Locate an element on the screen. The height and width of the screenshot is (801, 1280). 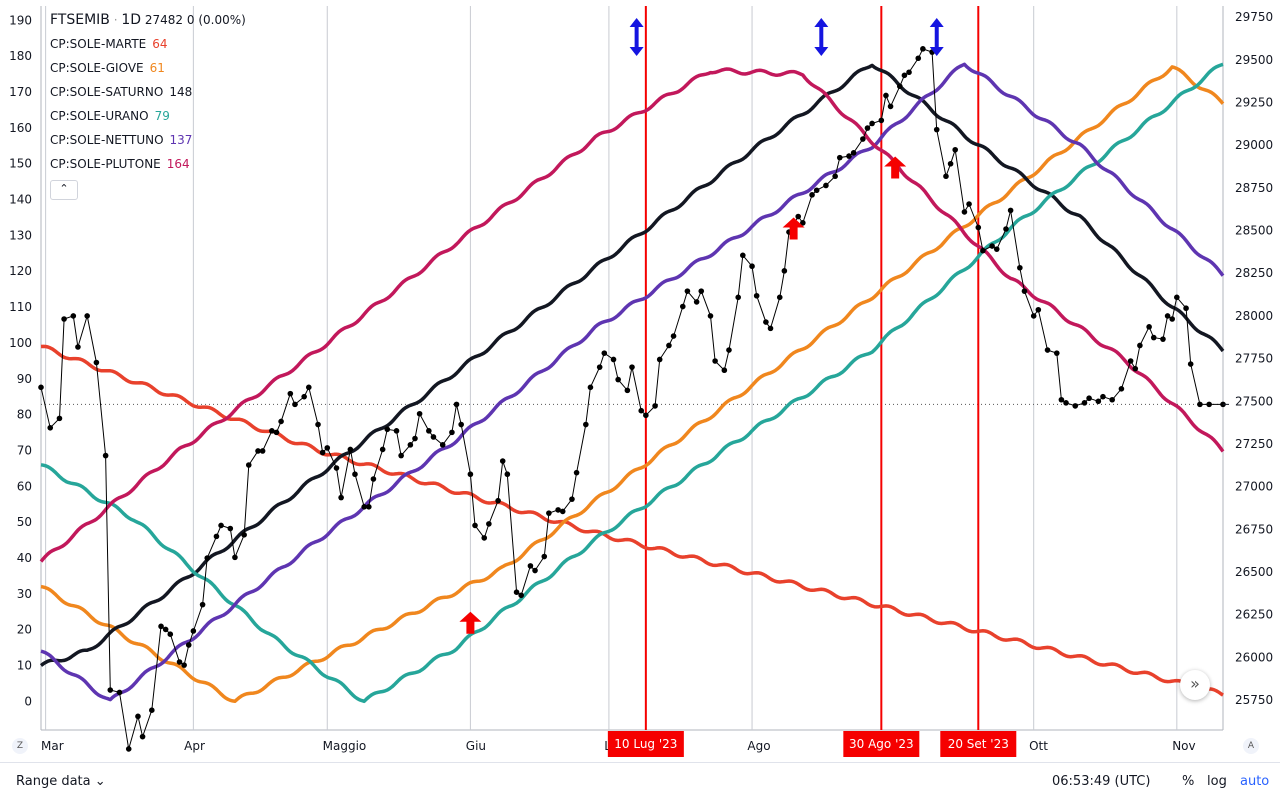
percent-toggle: % is located at coordinates (1188, 781).